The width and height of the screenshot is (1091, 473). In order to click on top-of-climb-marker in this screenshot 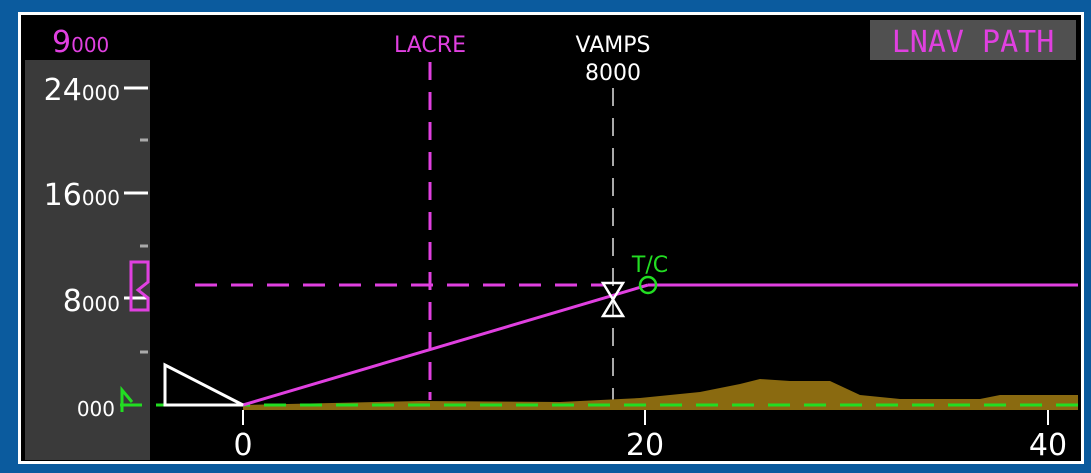, I will do `click(648, 285)`.